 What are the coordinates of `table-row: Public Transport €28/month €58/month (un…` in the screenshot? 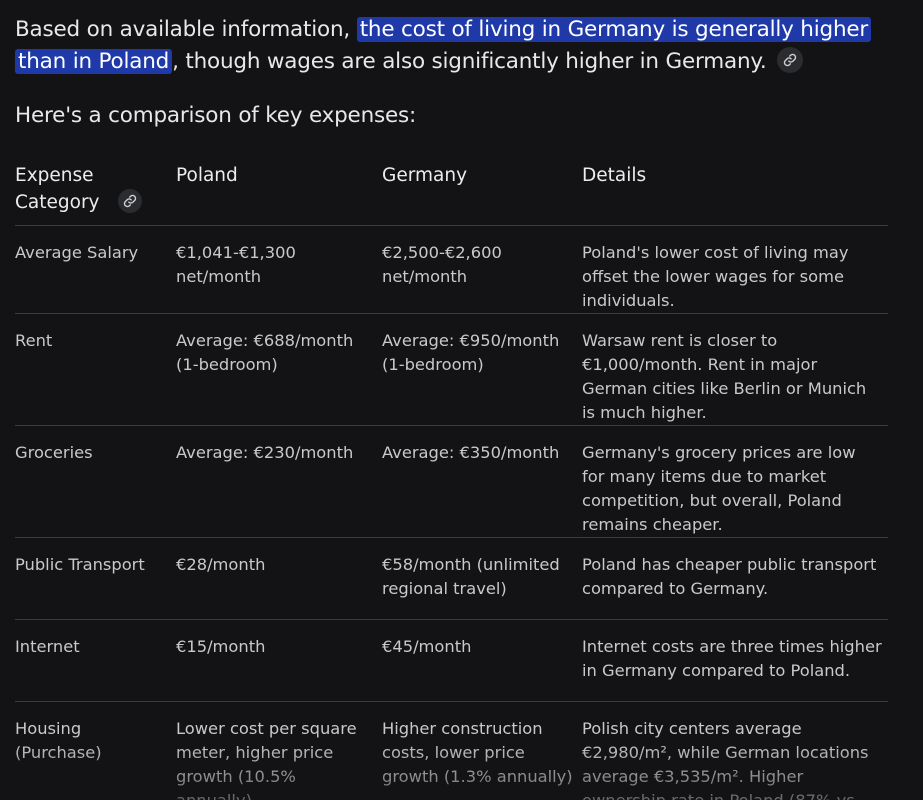 It's located at (451, 578).